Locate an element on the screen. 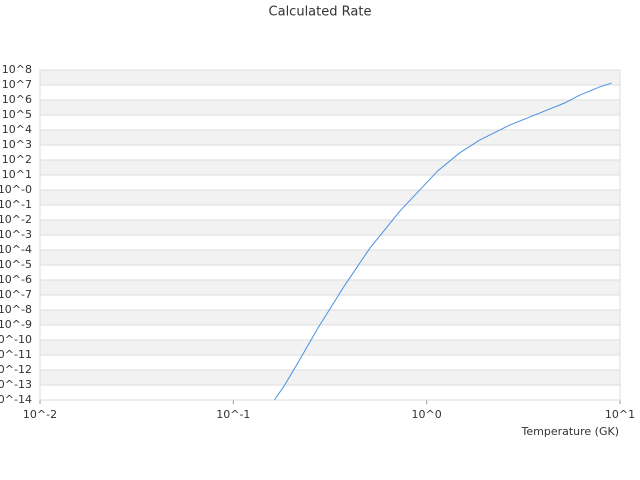 This screenshot has width=640, height=480. y-tick-label: 10^-5 is located at coordinates (16, 264).